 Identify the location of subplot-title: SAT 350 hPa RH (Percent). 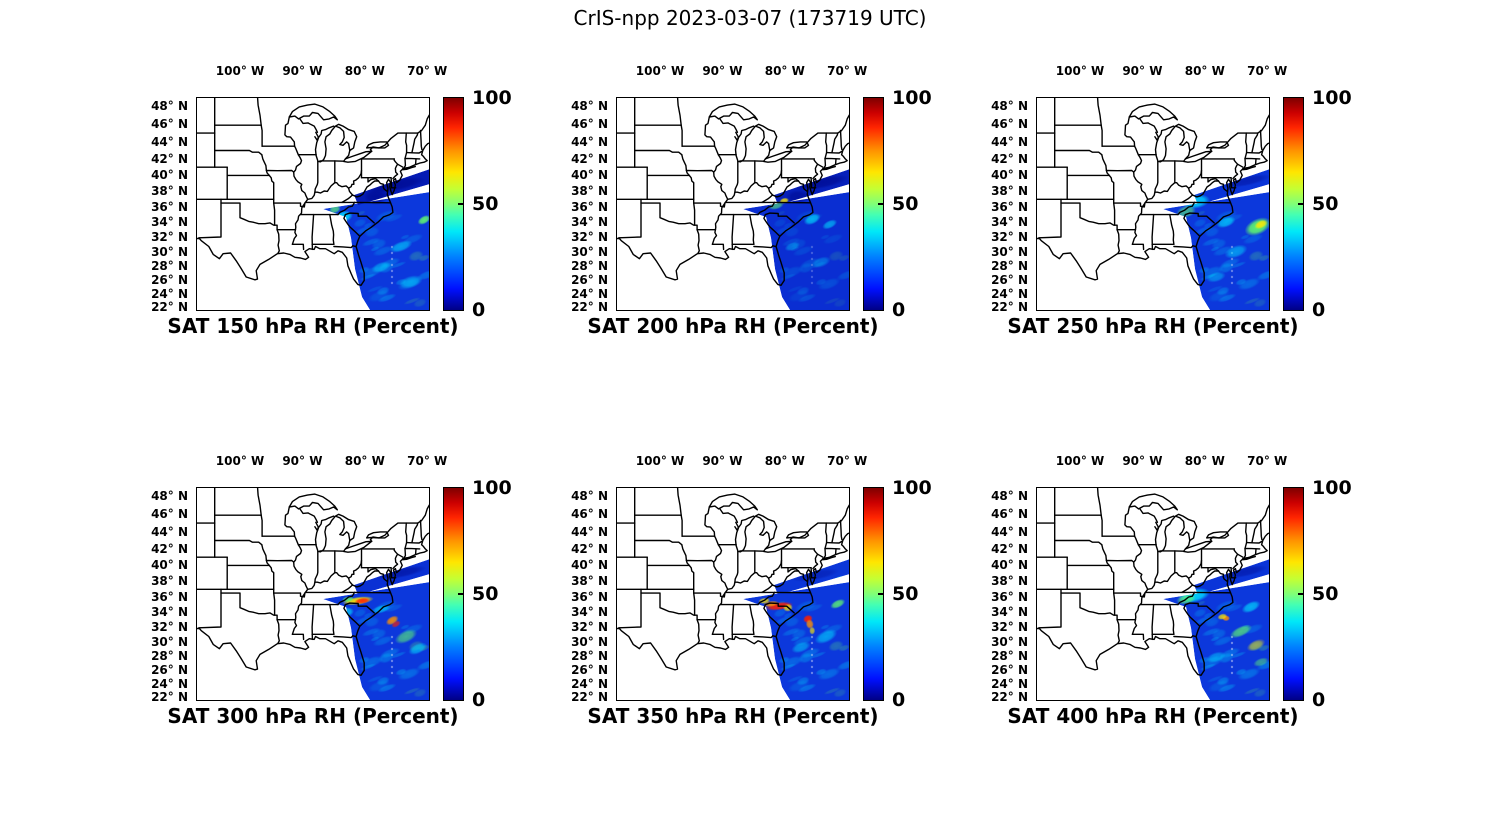
(733, 716).